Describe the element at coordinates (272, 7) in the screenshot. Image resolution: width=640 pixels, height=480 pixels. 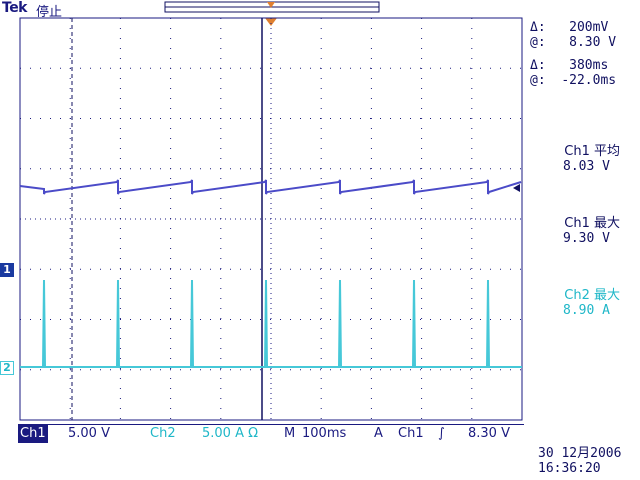
I see `record-length-indicator` at that location.